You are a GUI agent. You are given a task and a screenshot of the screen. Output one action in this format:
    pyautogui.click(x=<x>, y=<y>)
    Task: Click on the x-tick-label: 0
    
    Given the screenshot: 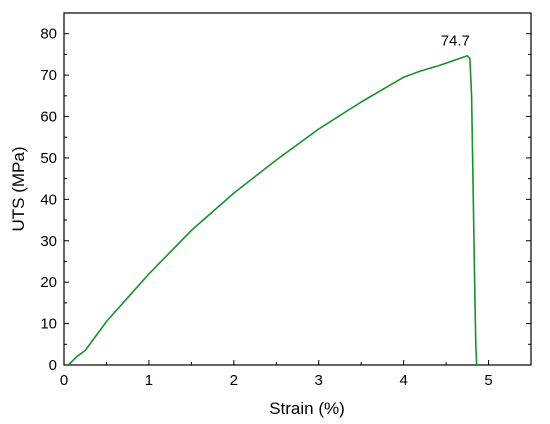 What is the action you would take?
    pyautogui.click(x=64, y=380)
    